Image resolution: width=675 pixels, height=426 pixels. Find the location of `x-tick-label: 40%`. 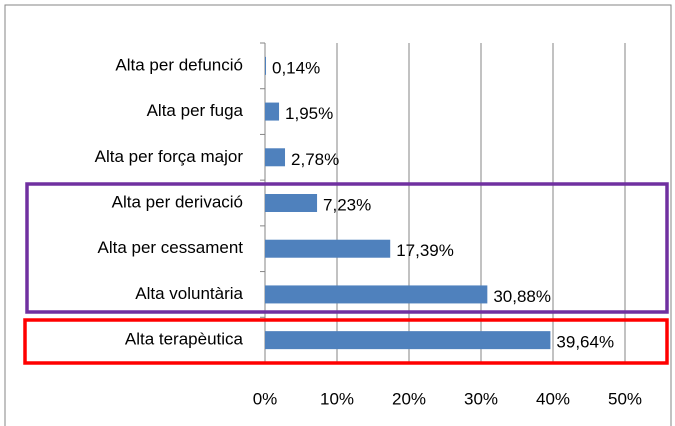

x-tick-label: 40% is located at coordinates (553, 398).